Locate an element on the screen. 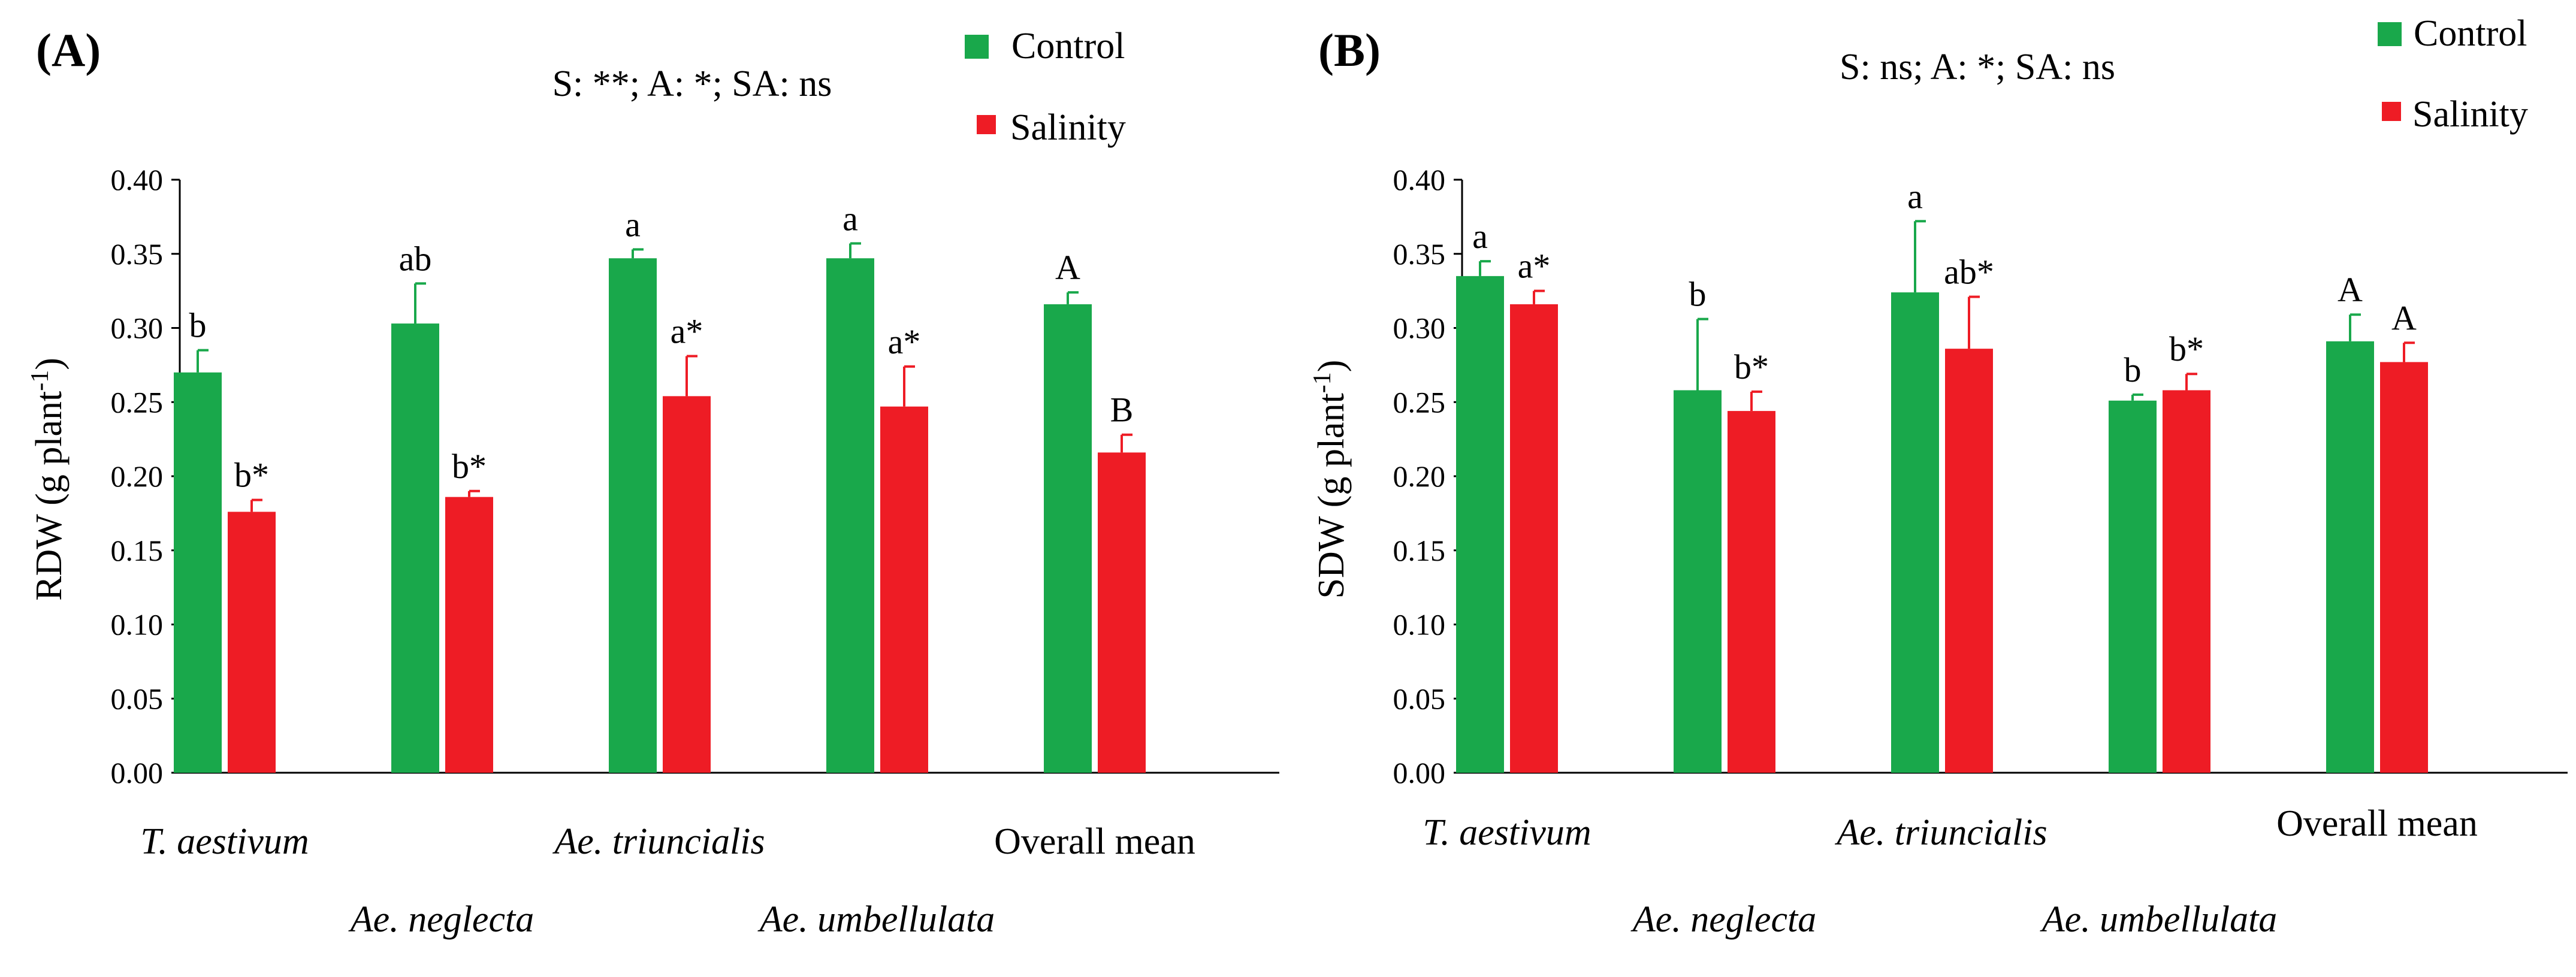 This screenshot has width=2576, height=977. panel-b-title: S: ns; A: *; SA: ns is located at coordinates (1978, 67).